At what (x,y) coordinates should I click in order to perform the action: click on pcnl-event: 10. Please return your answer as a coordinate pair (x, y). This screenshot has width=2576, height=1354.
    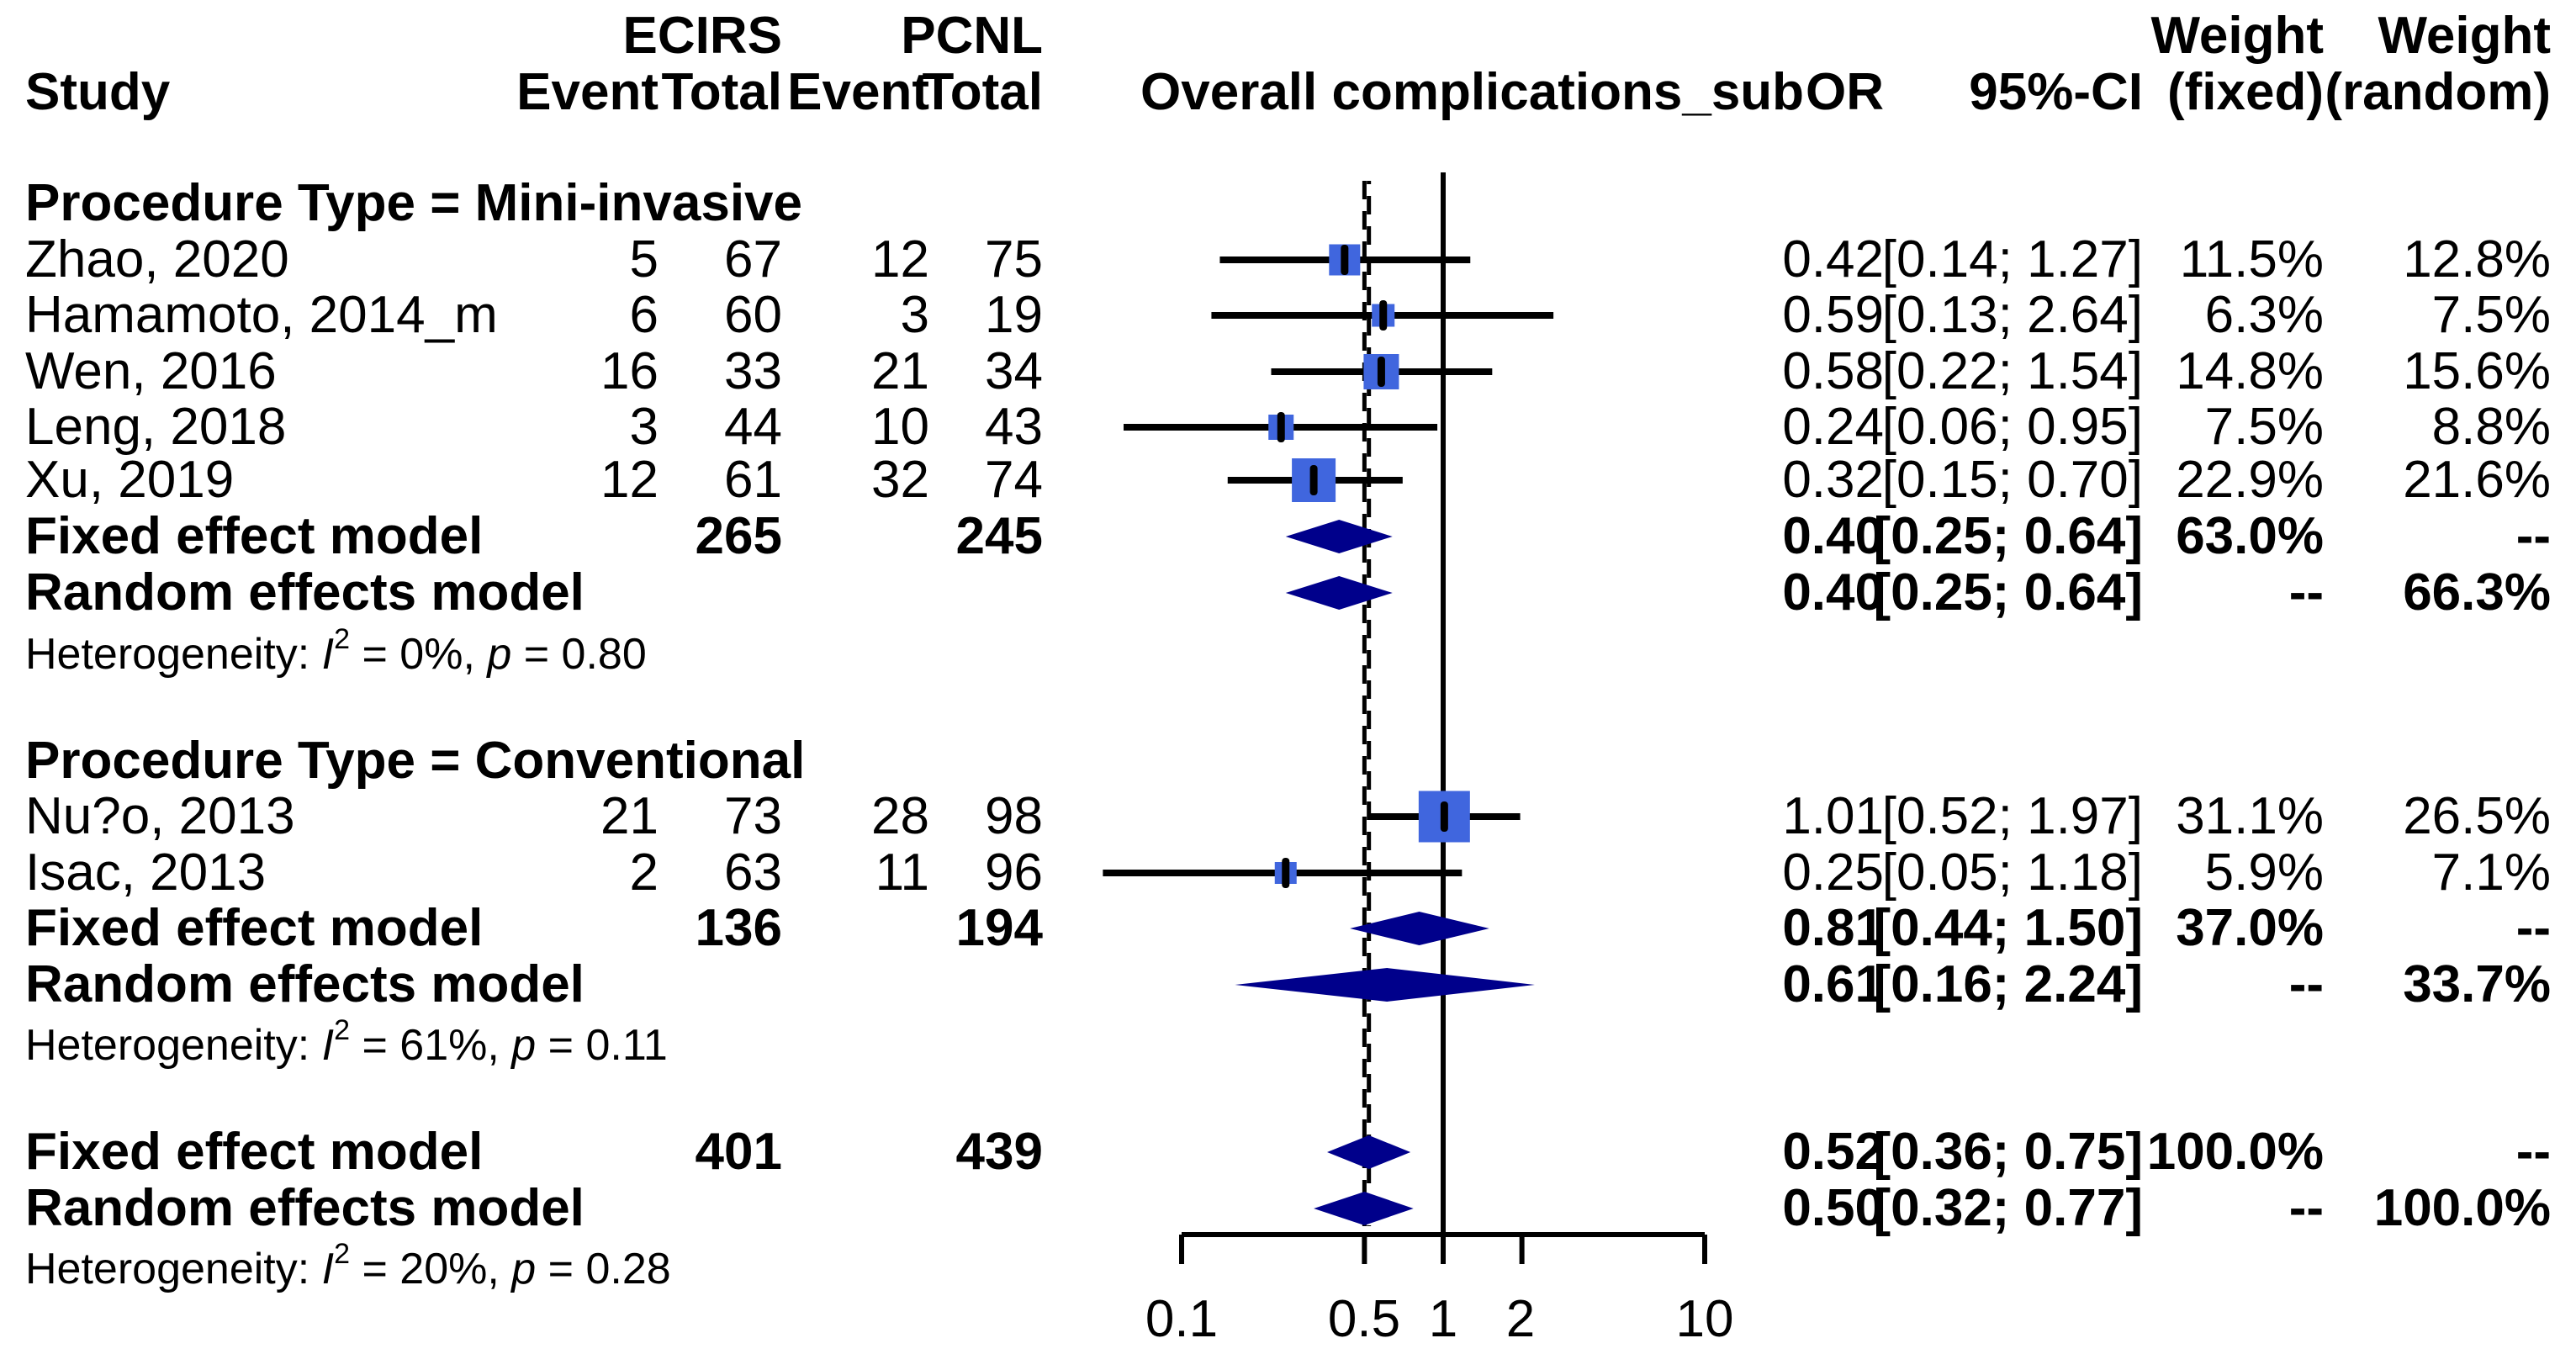
    Looking at the image, I should click on (900, 427).